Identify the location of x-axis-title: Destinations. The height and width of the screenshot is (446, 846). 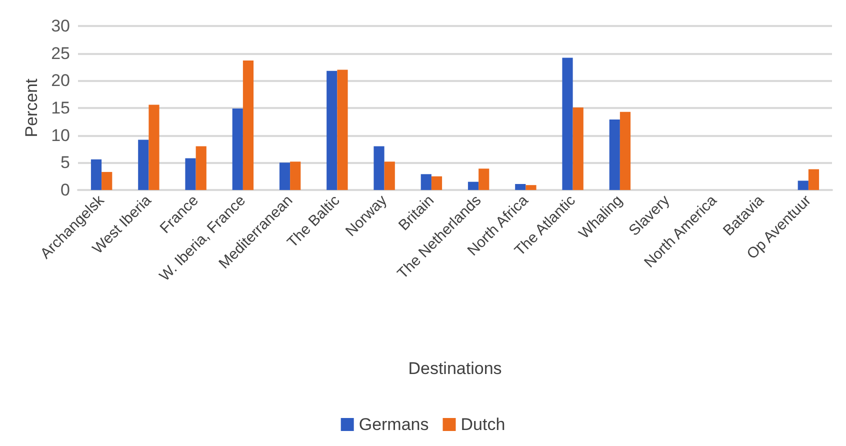
(455, 368).